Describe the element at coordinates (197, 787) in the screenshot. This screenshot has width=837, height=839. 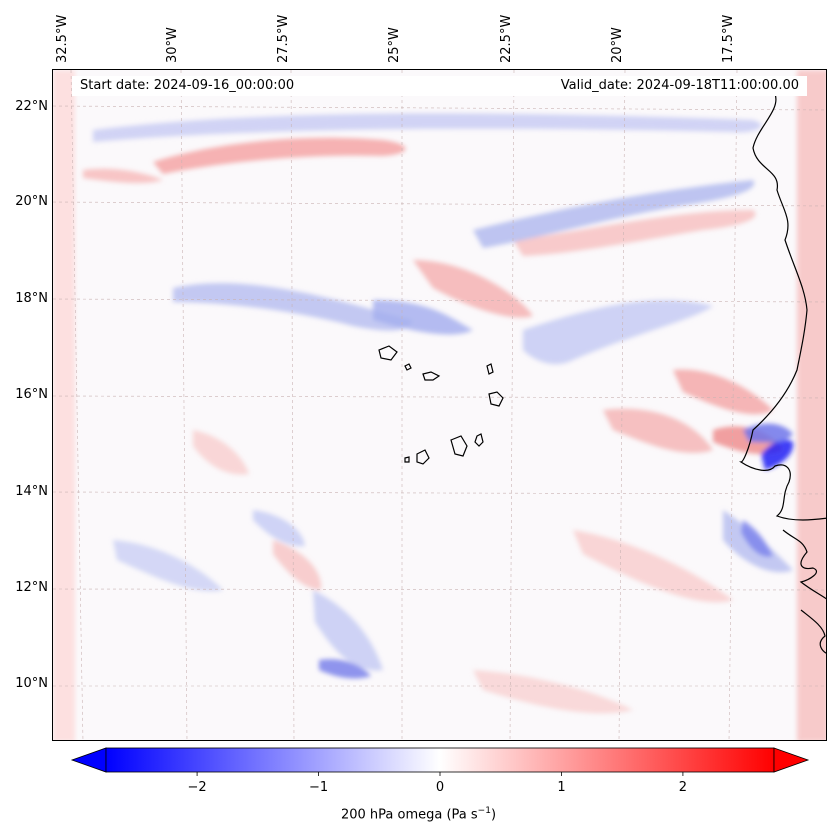
I see `colorbar-tick-label: −2` at that location.